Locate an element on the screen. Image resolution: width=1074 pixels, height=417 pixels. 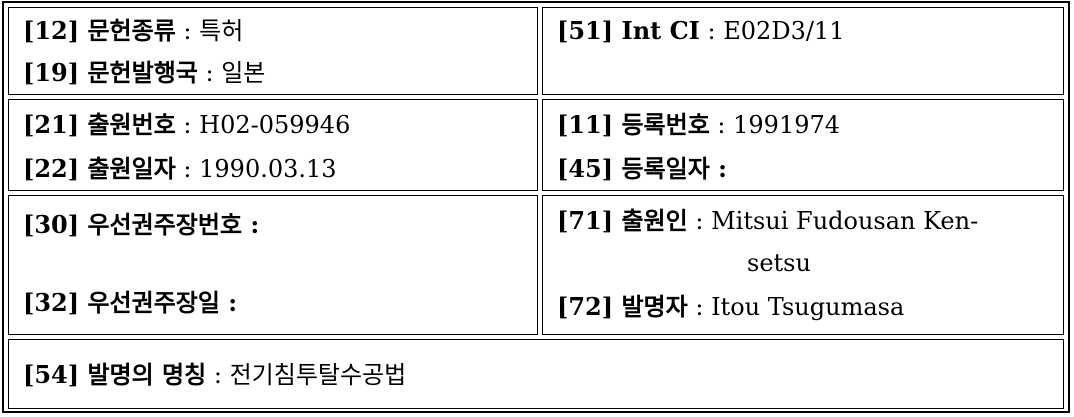
field-registration-number: [11] 등록번호 : 1991974 is located at coordinates (699, 124).